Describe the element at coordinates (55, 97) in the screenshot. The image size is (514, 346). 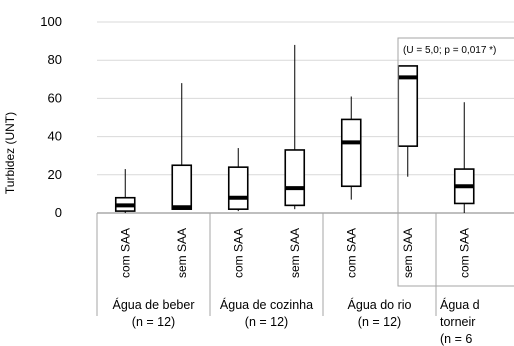
I see `y-tick-label: 60` at that location.